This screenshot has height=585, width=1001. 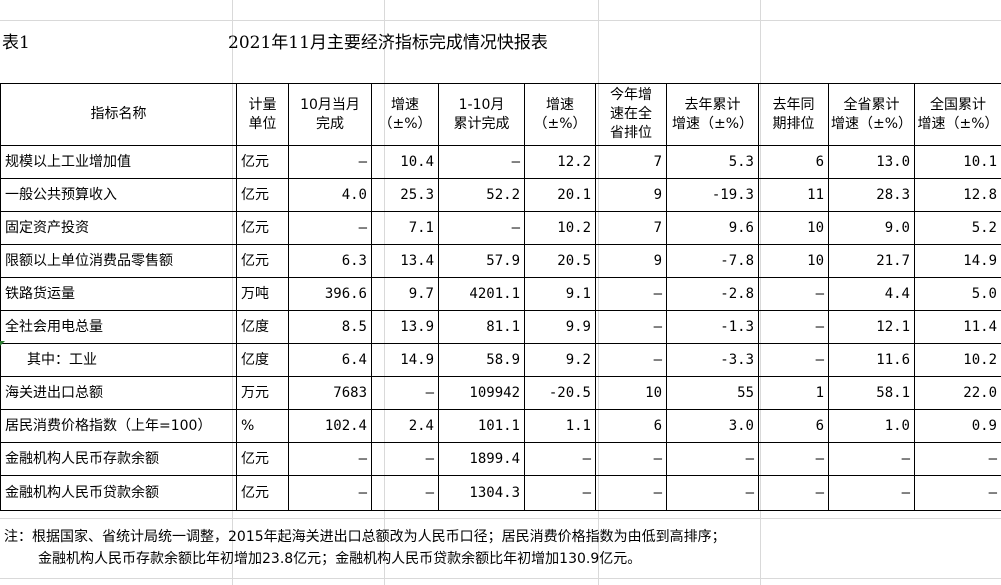 What do you see at coordinates (957, 195) in the screenshot?
I see `value-cell: 12.8` at bounding box center [957, 195].